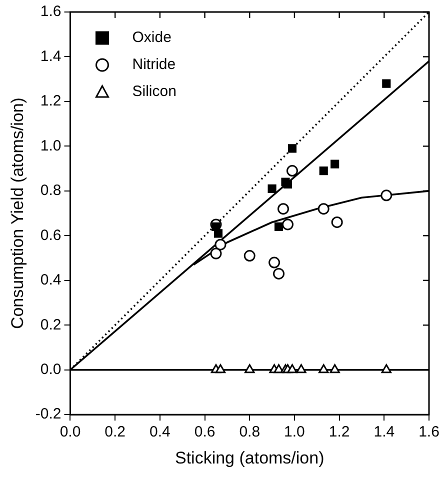  Describe the element at coordinates (51, 101) in the screenshot. I see `y-tick-label: 1.2` at that location.